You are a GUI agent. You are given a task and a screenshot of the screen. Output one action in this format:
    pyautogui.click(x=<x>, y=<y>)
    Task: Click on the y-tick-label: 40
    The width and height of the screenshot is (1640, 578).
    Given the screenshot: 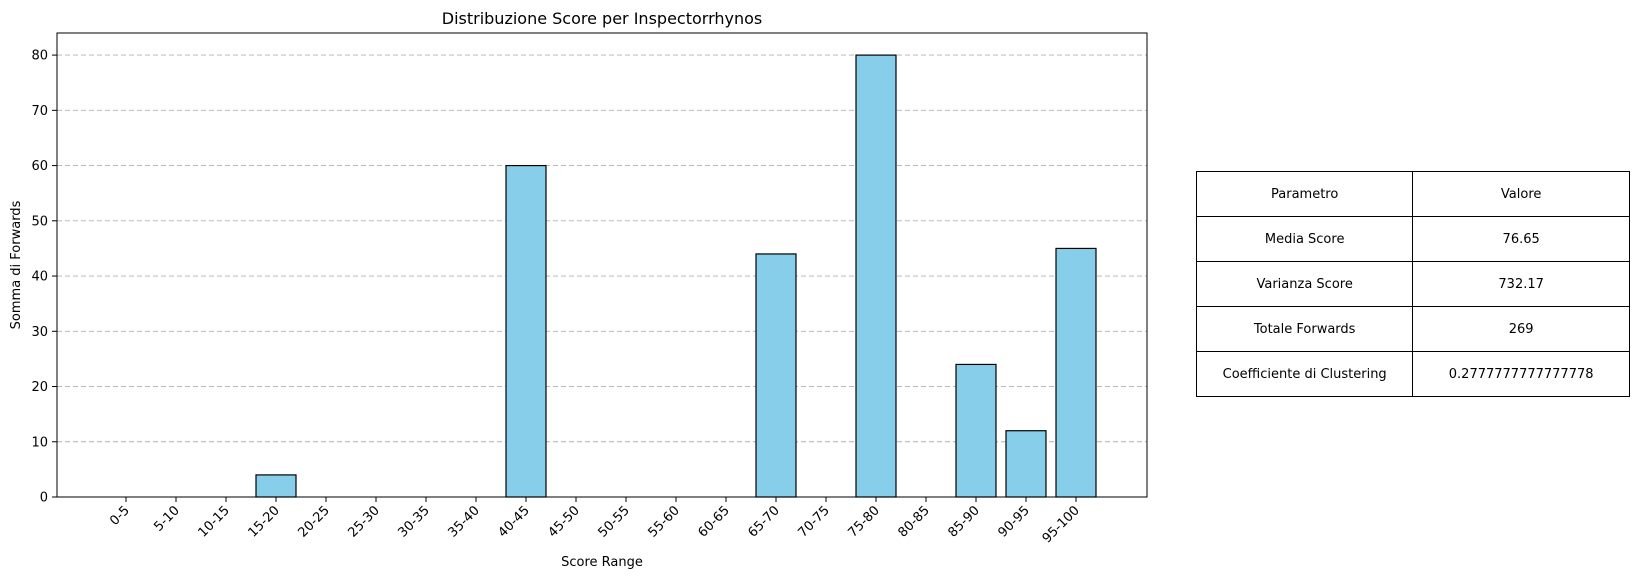 What is the action you would take?
    pyautogui.click(x=39, y=277)
    